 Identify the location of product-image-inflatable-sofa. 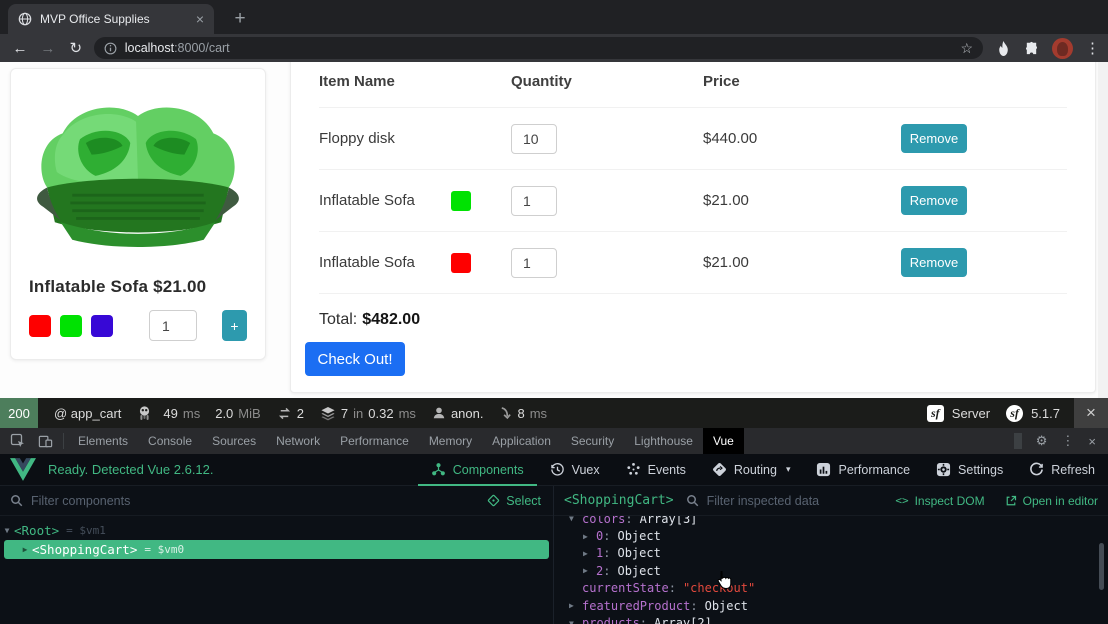
(138, 173).